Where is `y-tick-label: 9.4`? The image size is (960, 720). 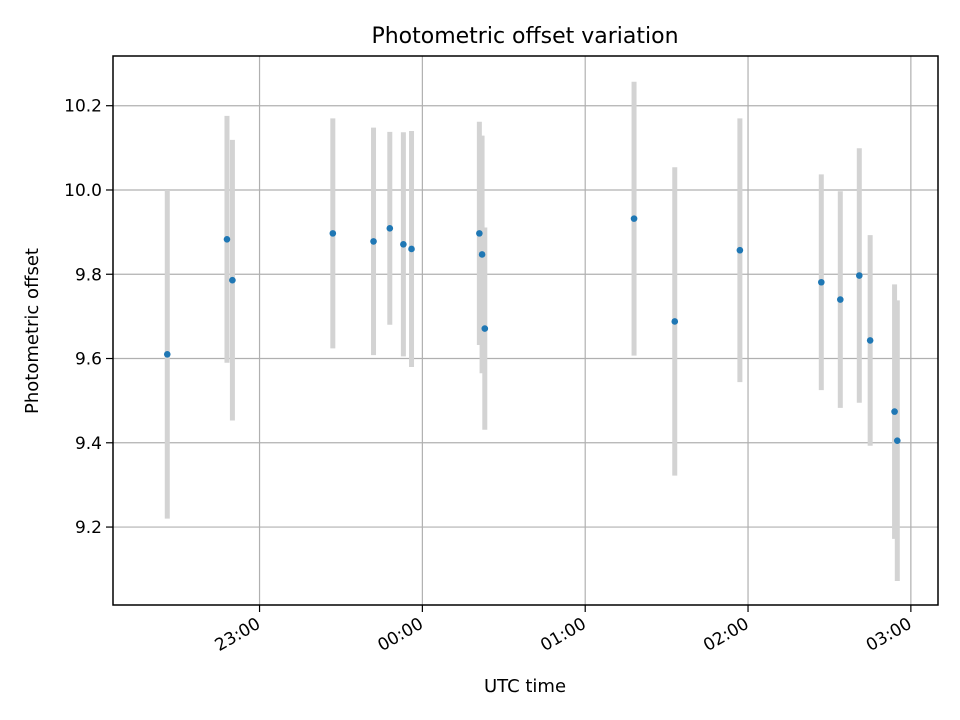
y-tick-label: 9.4 is located at coordinates (88, 444).